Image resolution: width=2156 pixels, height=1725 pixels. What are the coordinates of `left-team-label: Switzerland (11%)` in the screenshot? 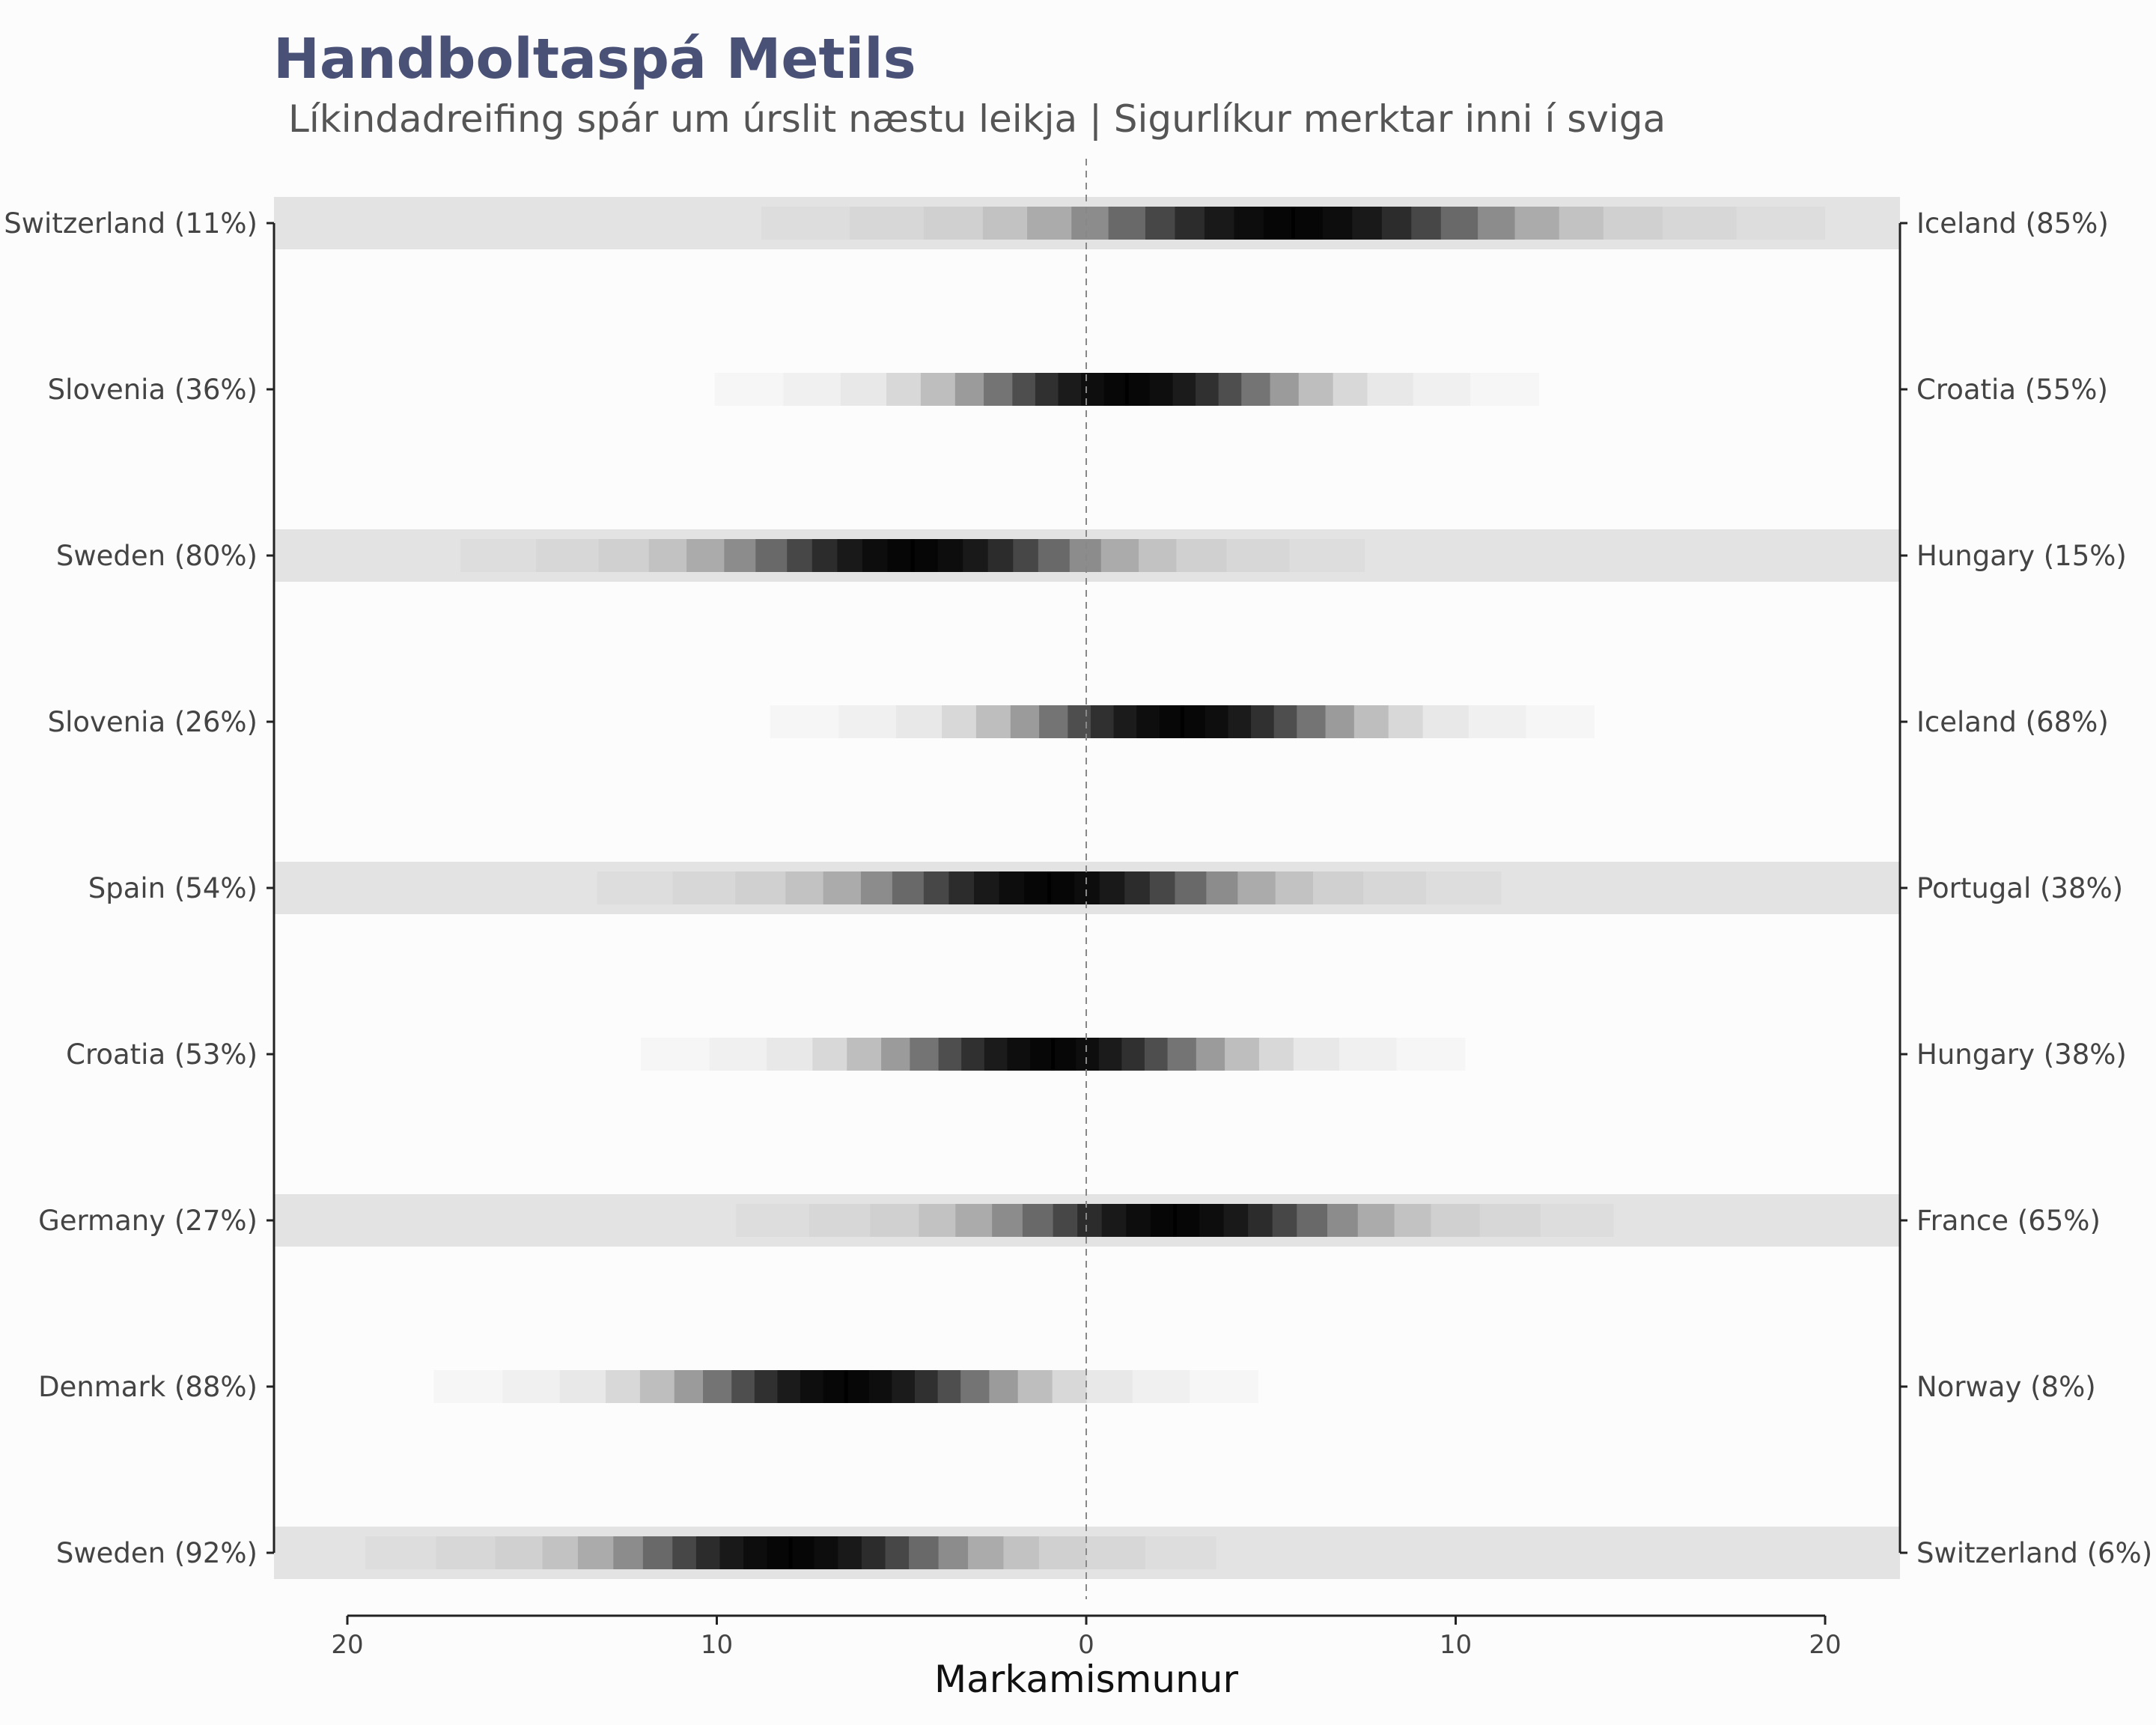 It's located at (131, 224).